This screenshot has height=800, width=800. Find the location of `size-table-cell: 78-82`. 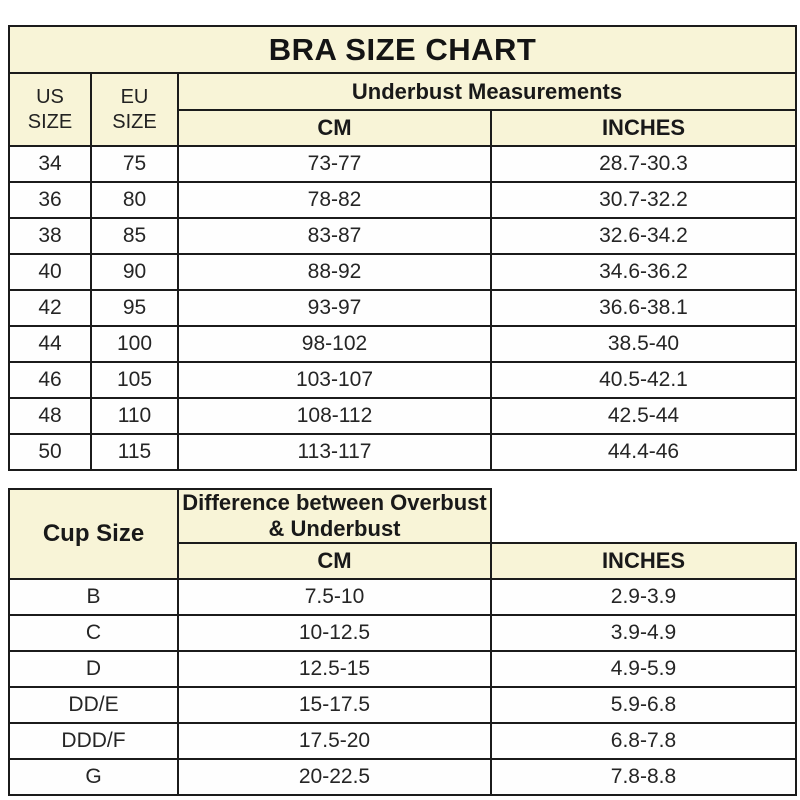

size-table-cell: 78-82 is located at coordinates (334, 200).